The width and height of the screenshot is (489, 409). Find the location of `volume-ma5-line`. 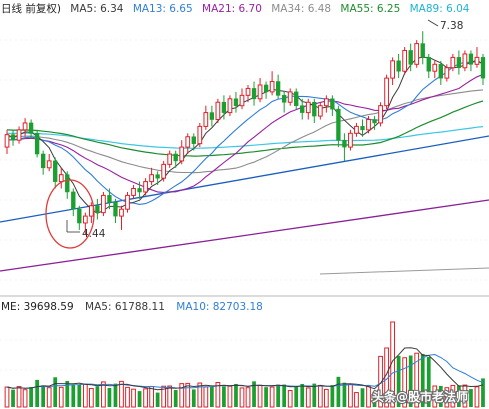

volume-ma5-line is located at coordinates (245, 369).